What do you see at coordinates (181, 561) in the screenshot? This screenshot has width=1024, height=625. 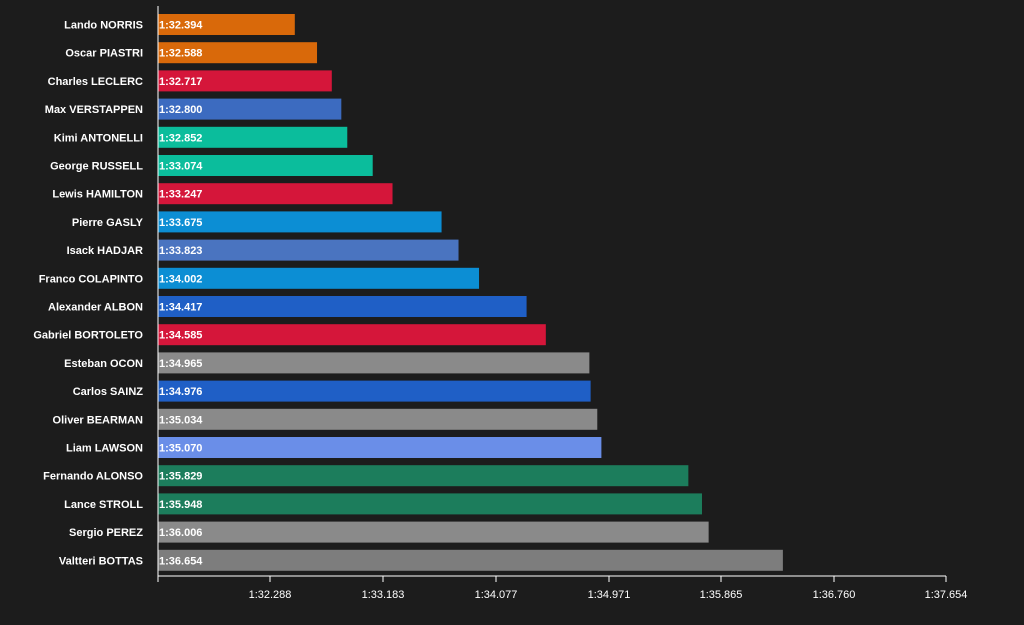 I see `bar-value-label: 1:36.654` at bounding box center [181, 561].